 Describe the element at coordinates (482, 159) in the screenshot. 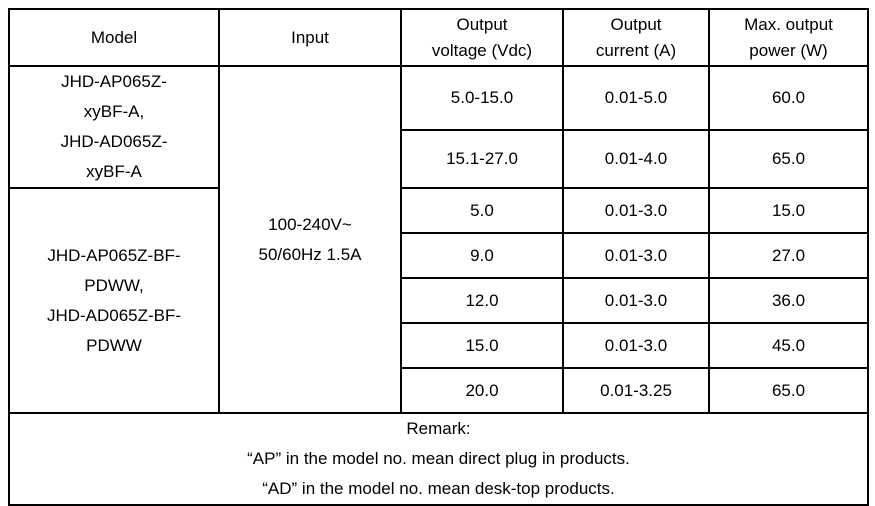

I see `voltage-cell: 15.1-27.0` at that location.